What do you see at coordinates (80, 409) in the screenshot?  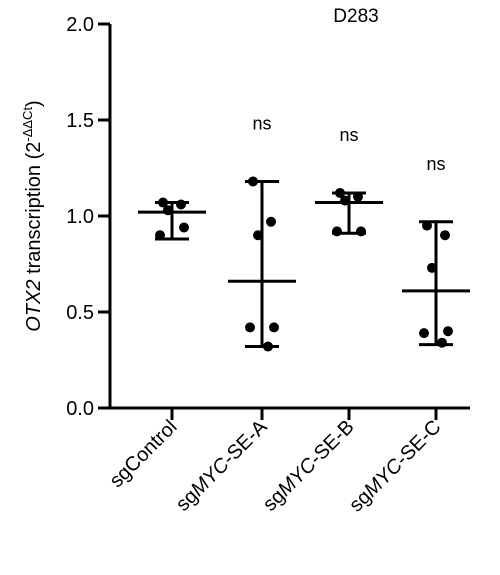 I see `y-tick-label: 0.0` at bounding box center [80, 409].